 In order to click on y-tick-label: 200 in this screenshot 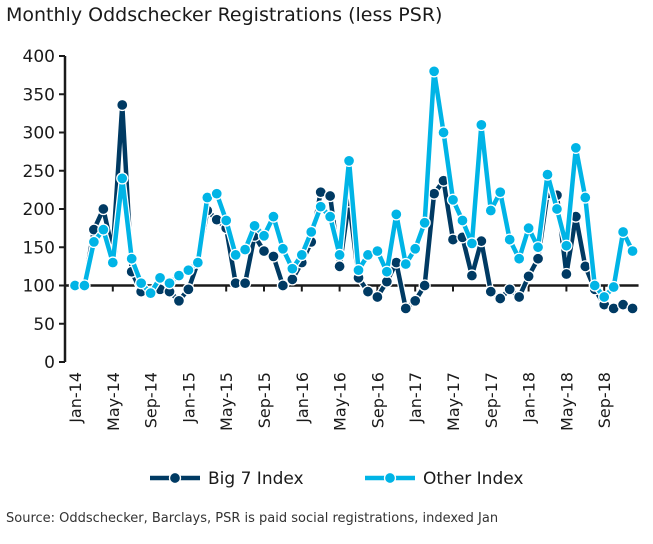, I will do `click(39, 210)`.